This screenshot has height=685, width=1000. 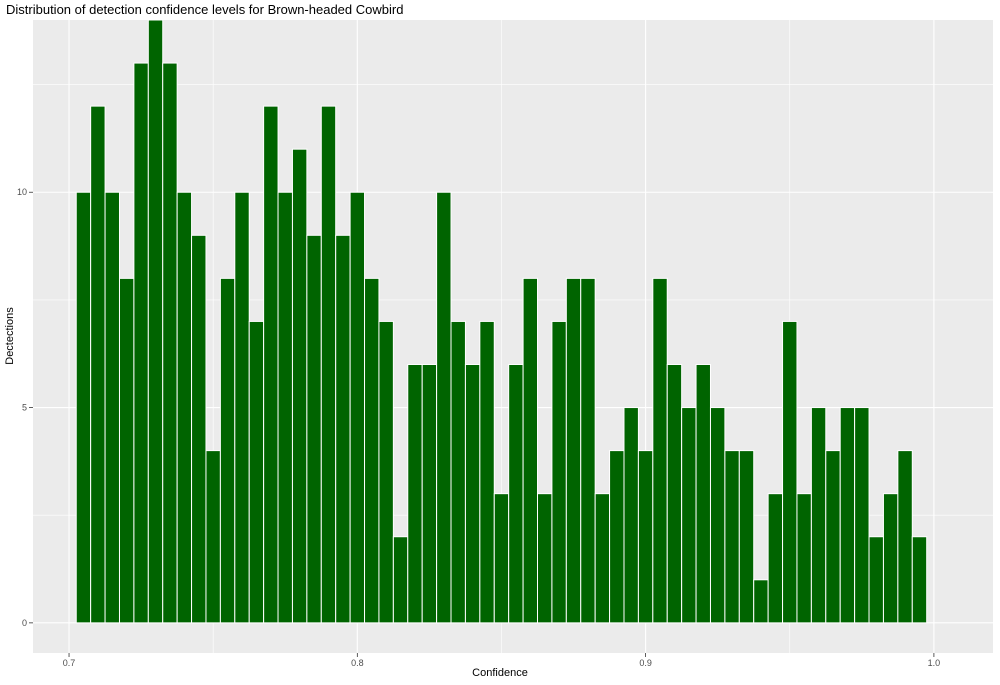 What do you see at coordinates (69, 663) in the screenshot?
I see `x-tick-label: 0.7` at bounding box center [69, 663].